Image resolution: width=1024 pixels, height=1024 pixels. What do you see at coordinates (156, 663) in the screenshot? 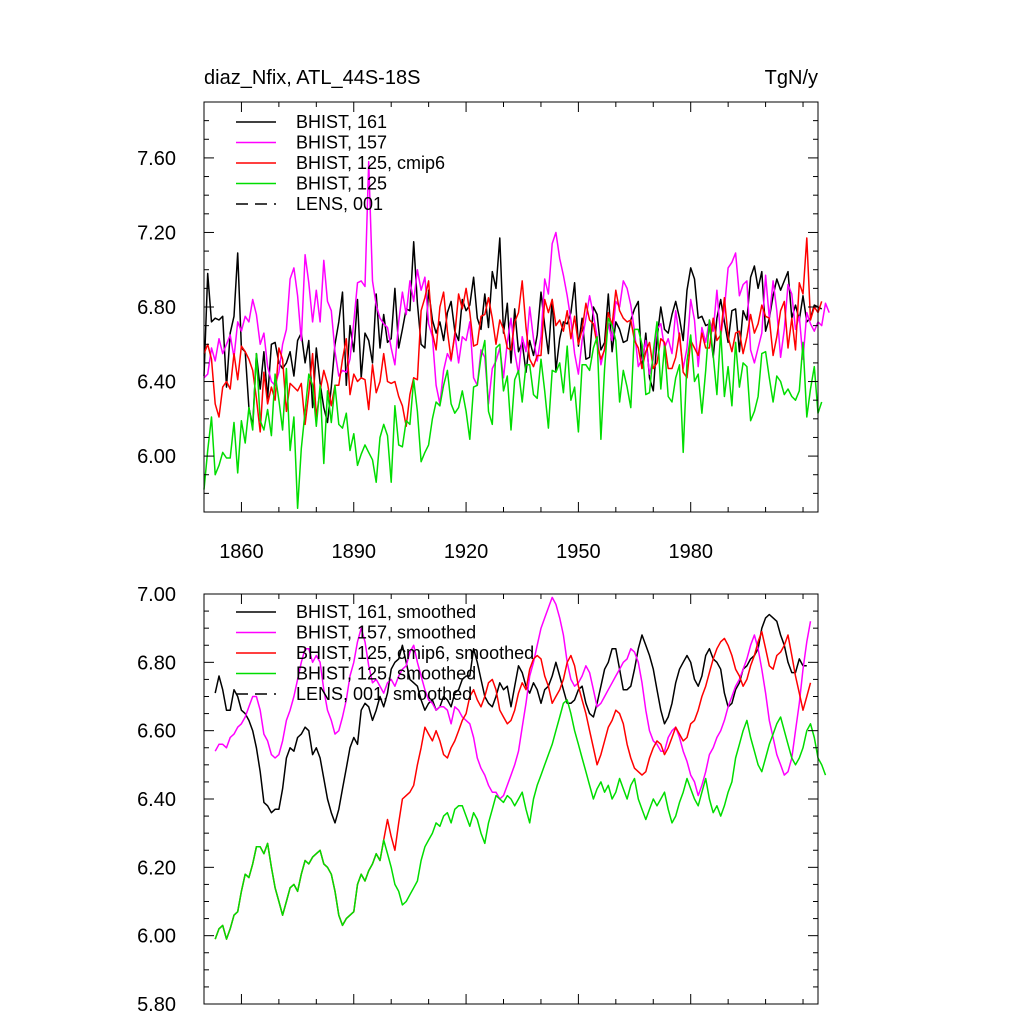
I see `bottom-y-tick-label: 6.80` at bounding box center [156, 663].